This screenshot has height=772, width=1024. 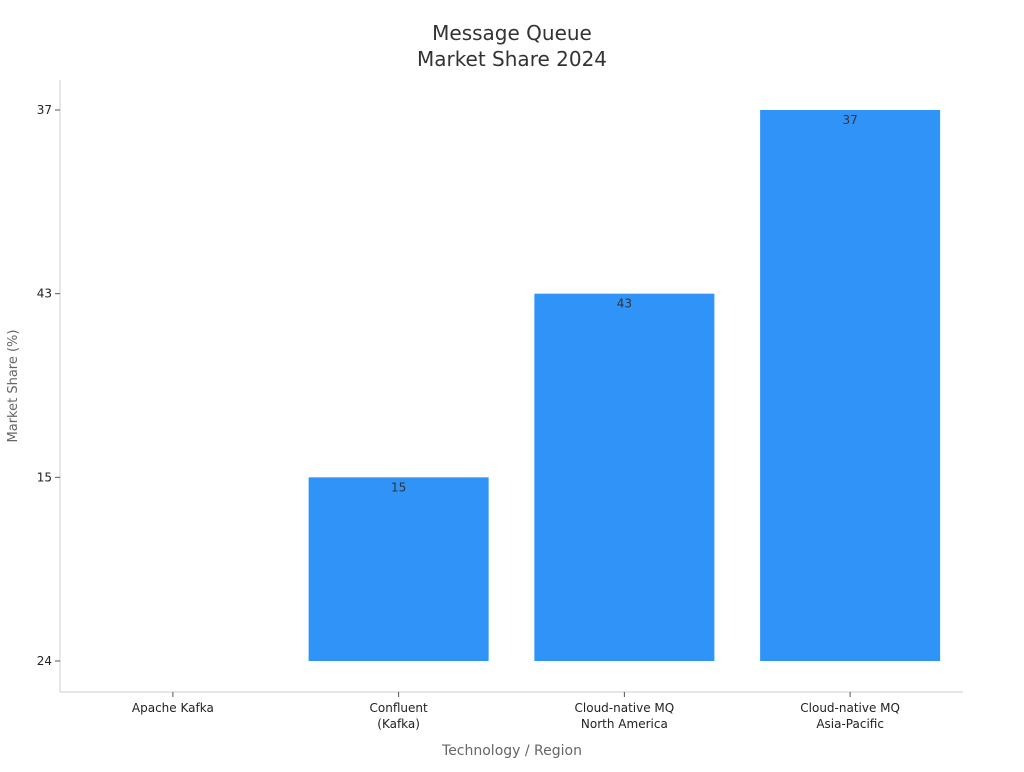 I want to click on x-tick-label-line: Apache Kafka, so click(x=173, y=708).